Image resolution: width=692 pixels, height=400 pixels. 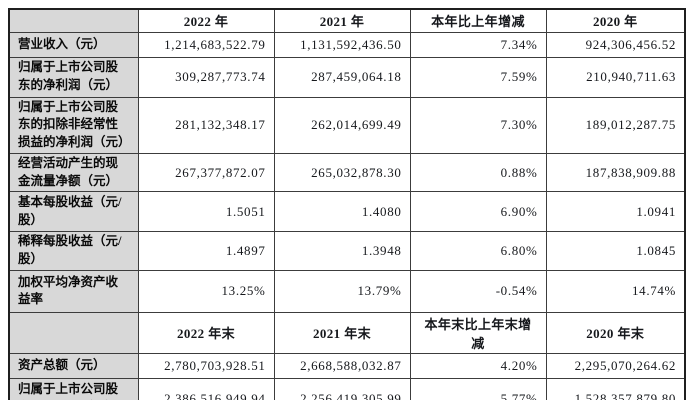 I want to click on value-cell: 309,287,773.74, so click(x=206, y=77).